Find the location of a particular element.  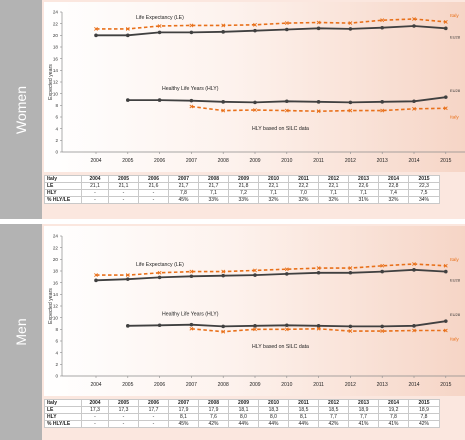

y-tick-label: 10 is located at coordinates (56, 317).